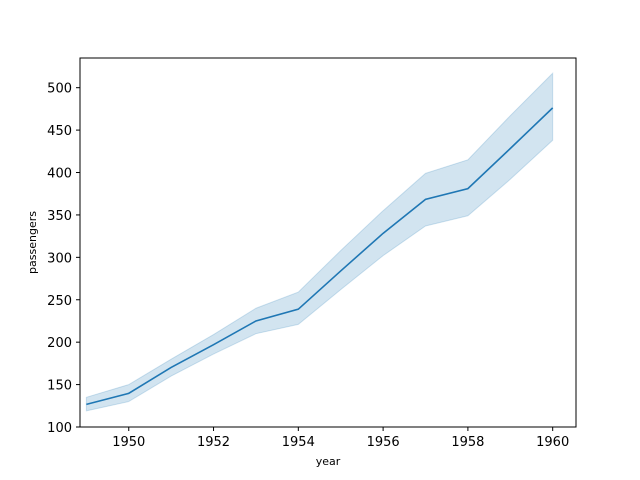  Describe the element at coordinates (59, 174) in the screenshot. I see `y-tick-label: 400` at that location.